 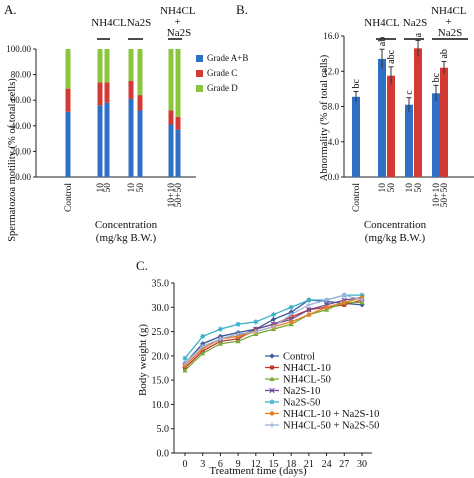 What do you see at coordinates (415, 23) in the screenshot?
I see `panel-b-group-label-1: Na2S` at bounding box center [415, 23].